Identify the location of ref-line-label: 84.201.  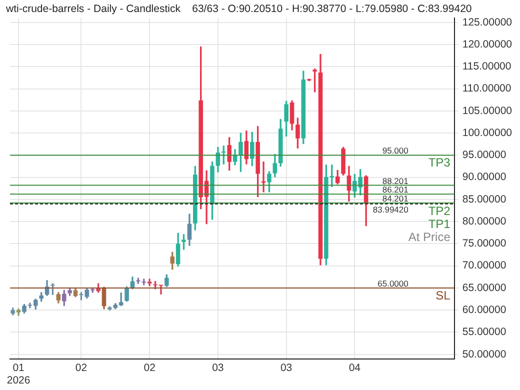
(395, 199).